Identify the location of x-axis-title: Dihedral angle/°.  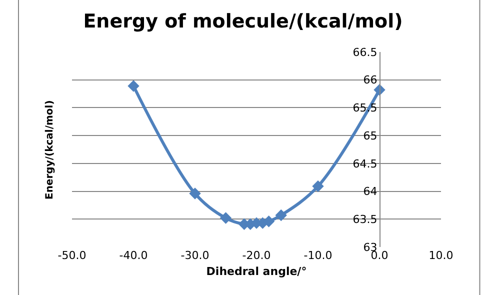
(256, 271).